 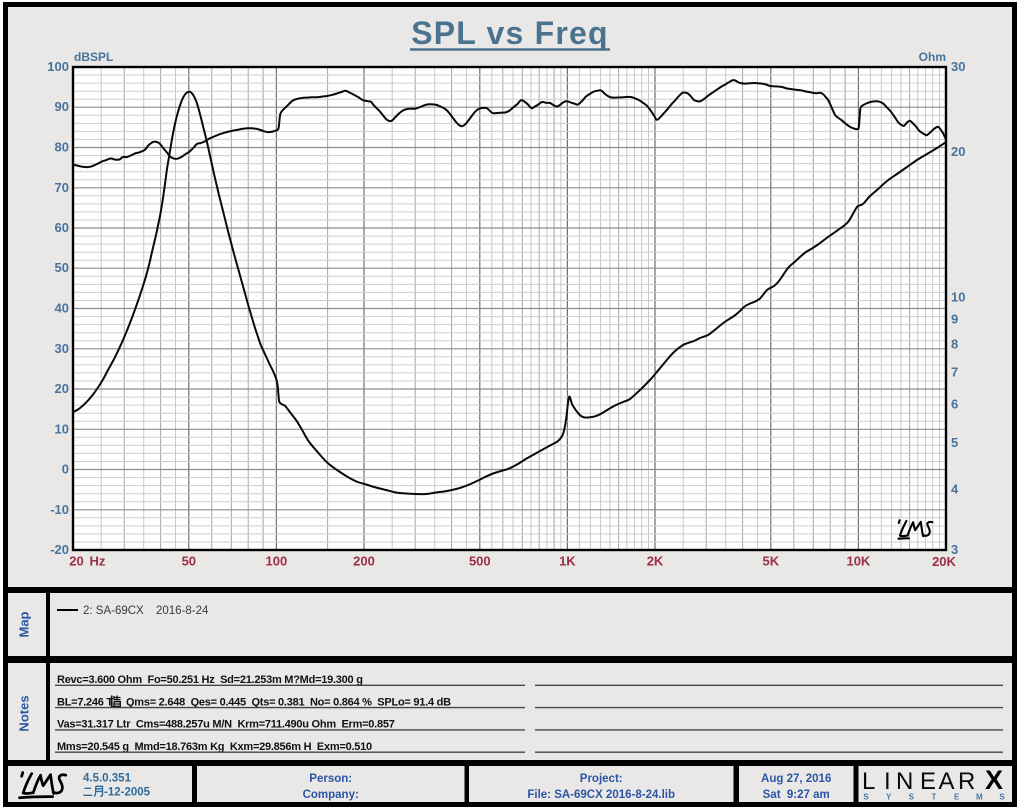 What do you see at coordinates (62, 187) in the screenshot?
I see `svg-text: 70` at bounding box center [62, 187].